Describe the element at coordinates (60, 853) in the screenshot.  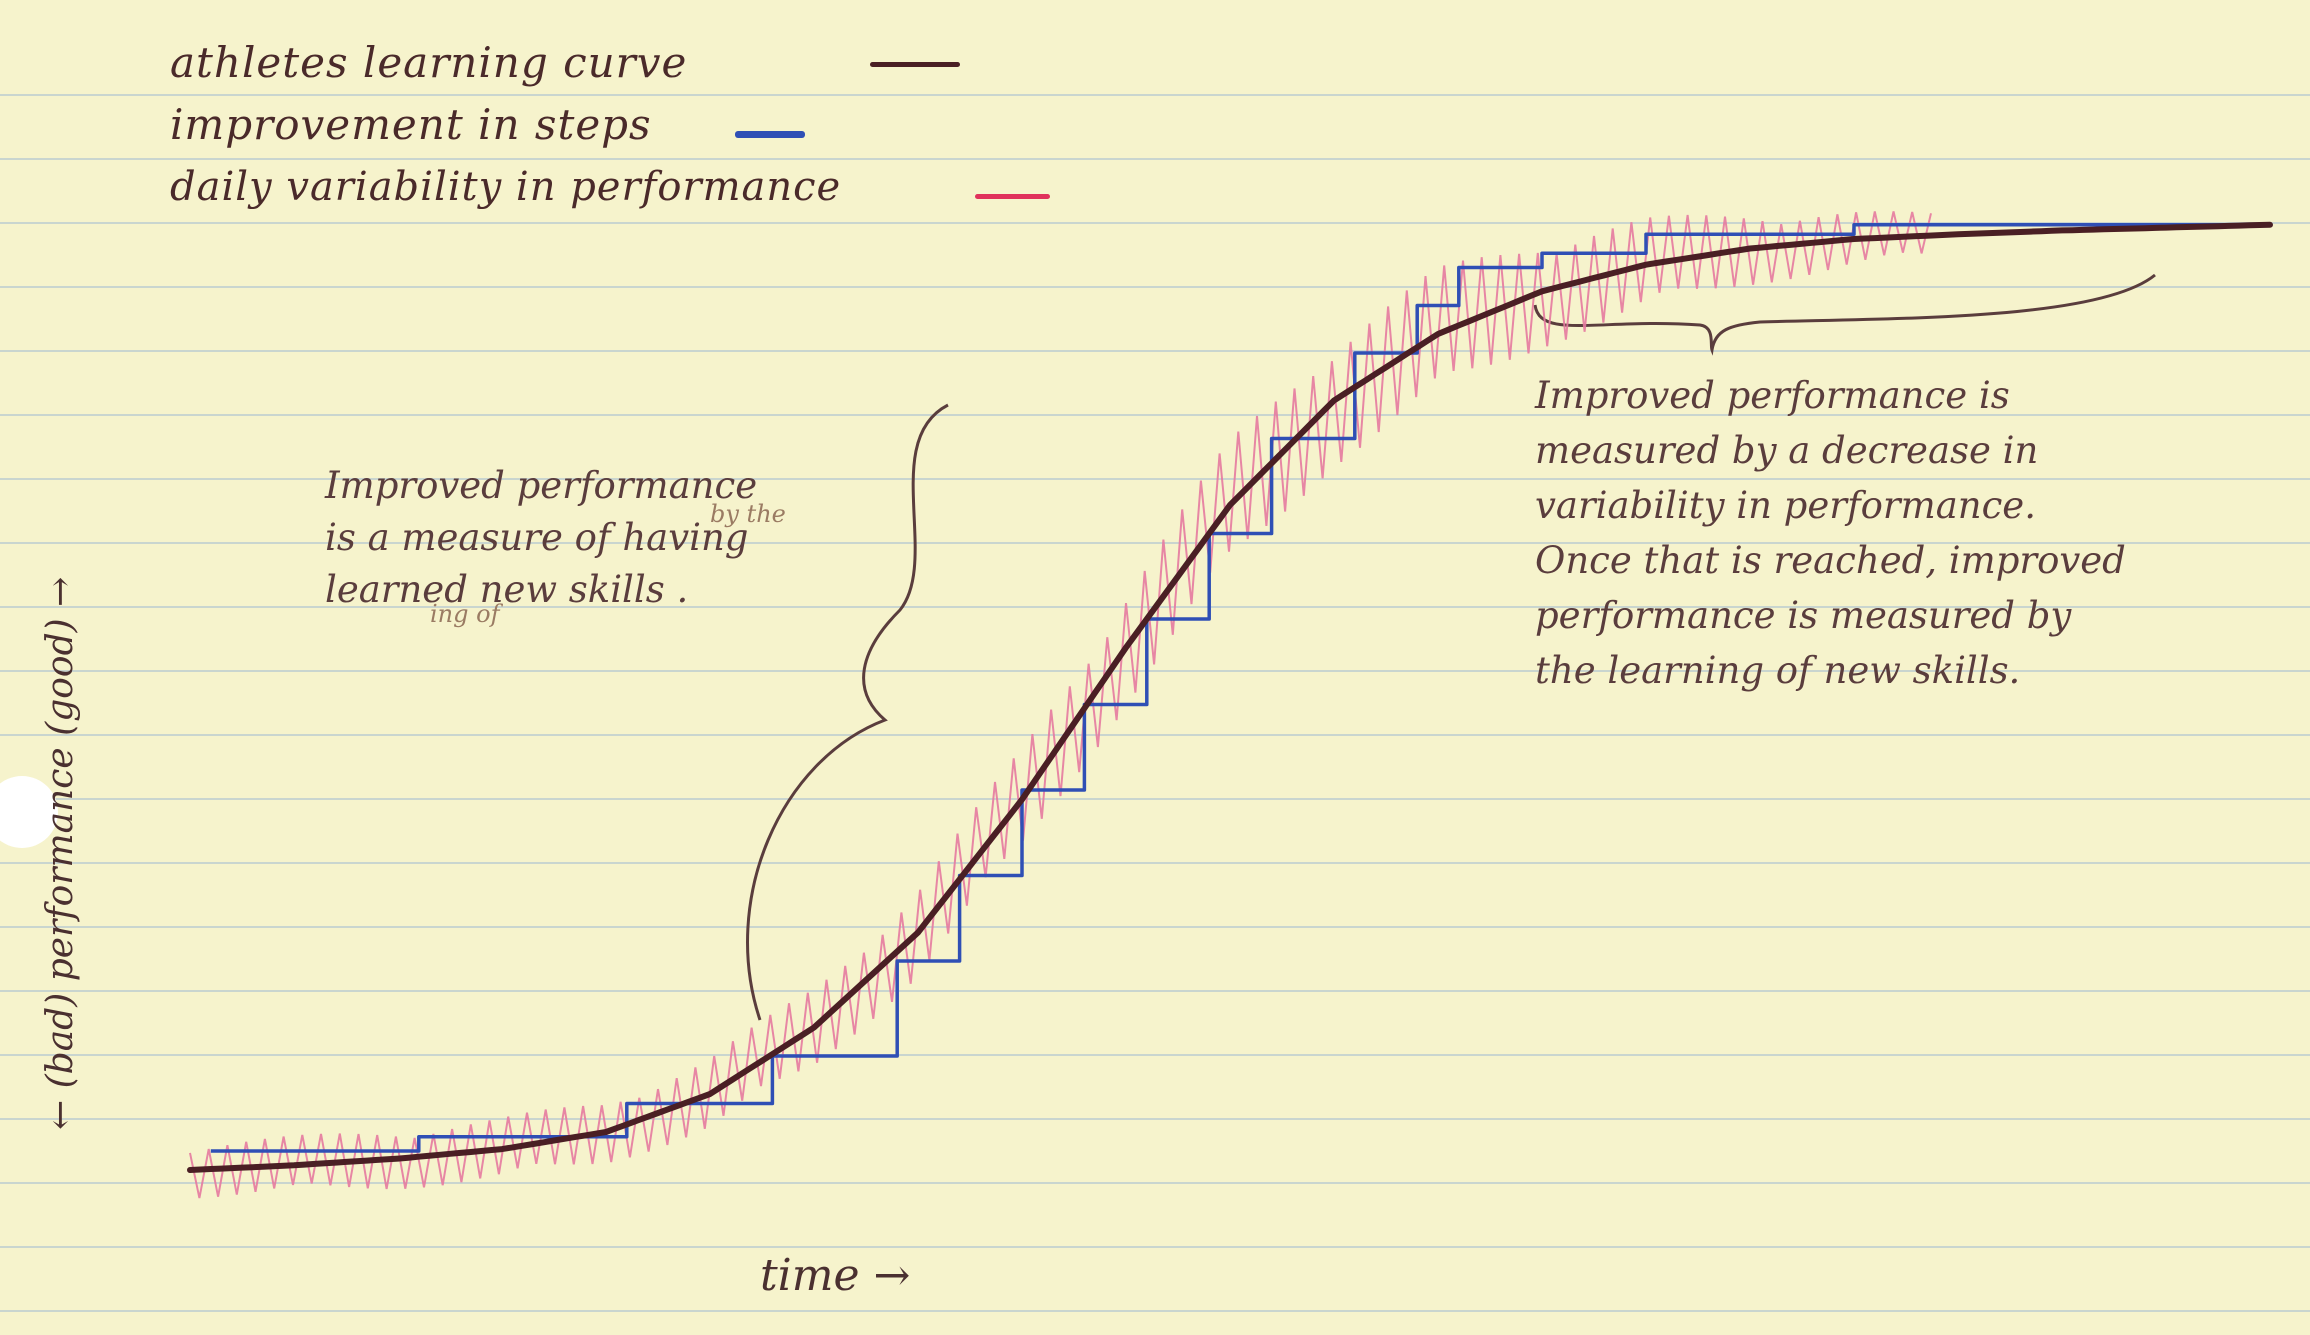
I see `y-axis-label: ← (bad) performance (good) →` at that location.